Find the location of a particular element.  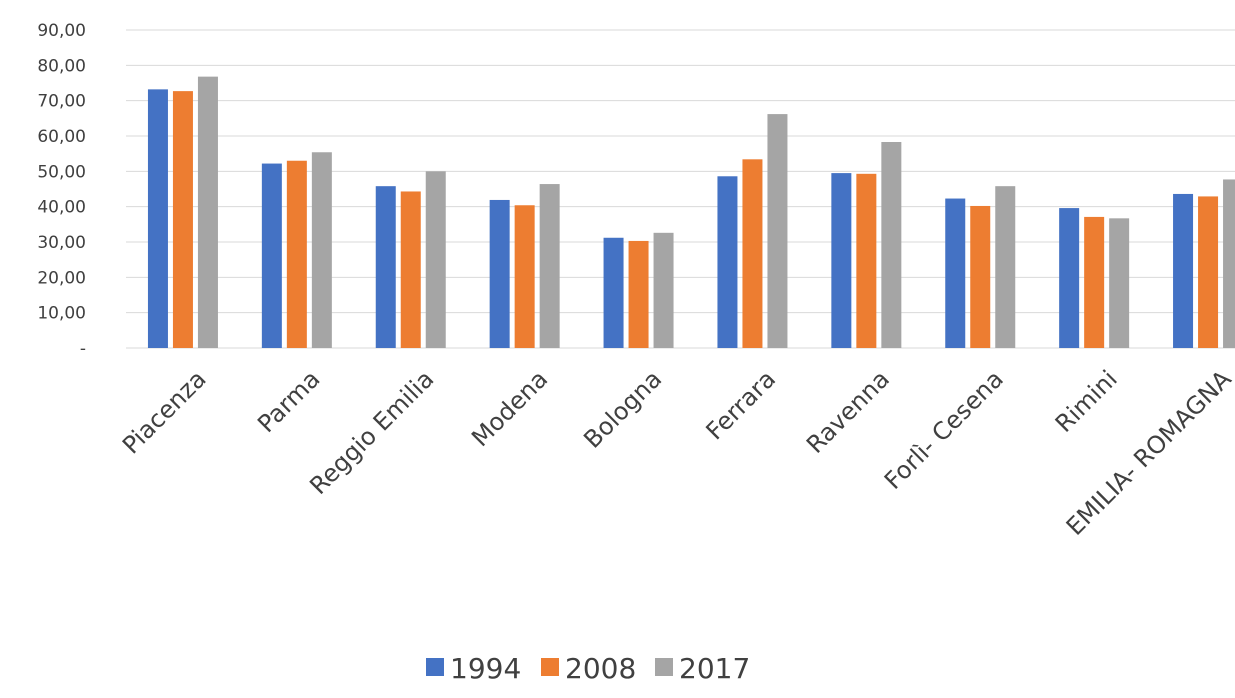

bar-2008-ravenna is located at coordinates (866, 260).